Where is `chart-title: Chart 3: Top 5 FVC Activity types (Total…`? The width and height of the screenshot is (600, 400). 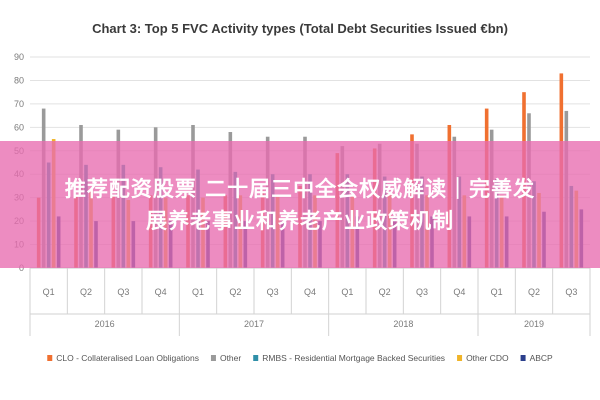 chart-title: Chart 3: Top 5 FVC Activity types (Total… is located at coordinates (300, 28).